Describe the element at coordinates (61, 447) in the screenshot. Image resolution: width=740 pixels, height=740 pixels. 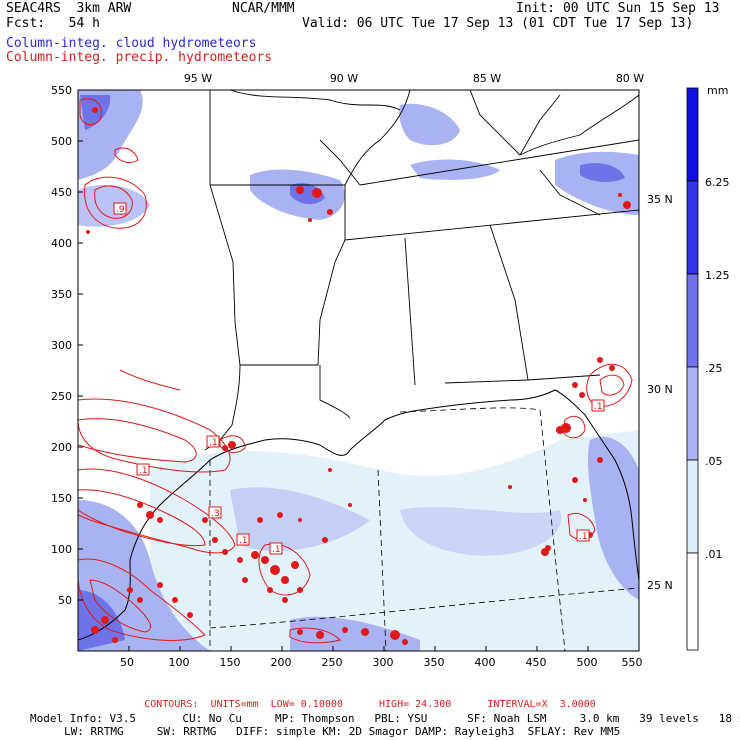
I see `y-tick-label: 200` at that location.